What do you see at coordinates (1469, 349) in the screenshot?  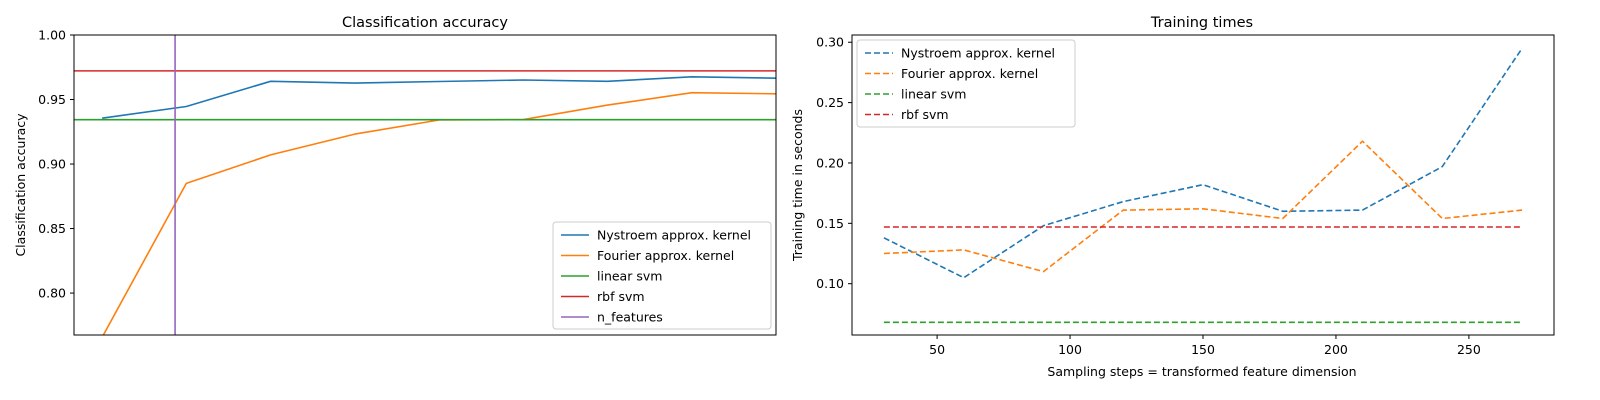 I see `x-tick-label: 250` at bounding box center [1469, 349].